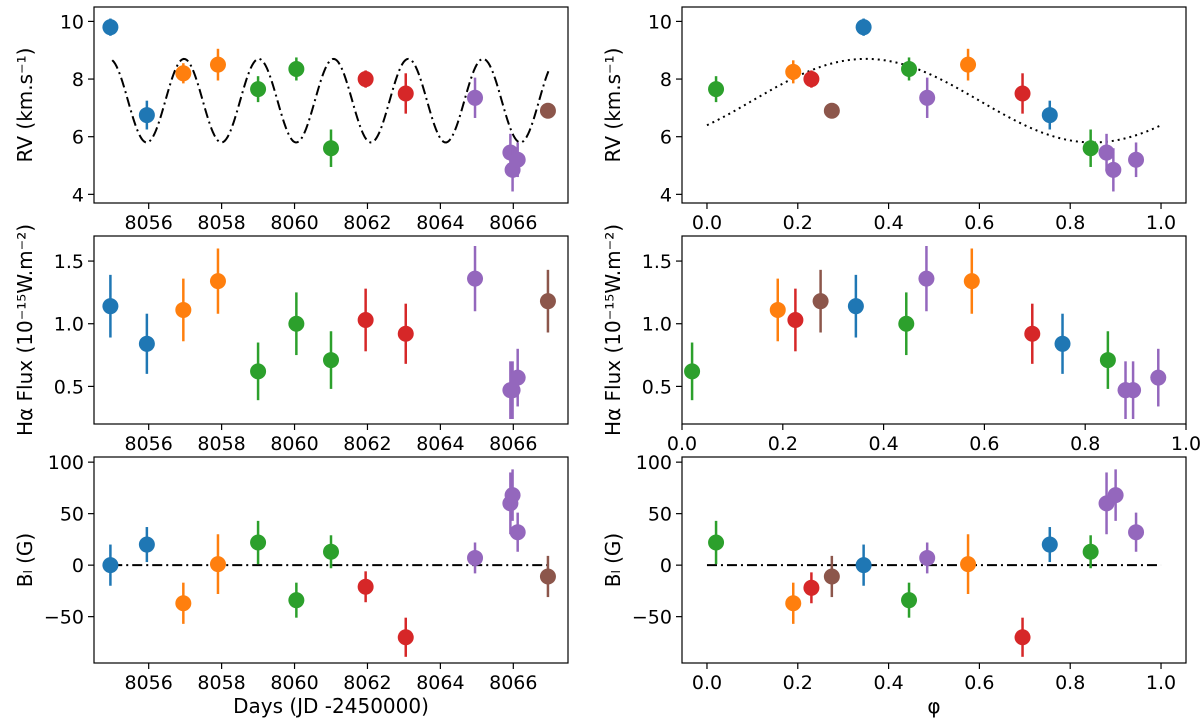  Describe the element at coordinates (72, 22) in the screenshot. I see `y-tick-label: 10` at that location.